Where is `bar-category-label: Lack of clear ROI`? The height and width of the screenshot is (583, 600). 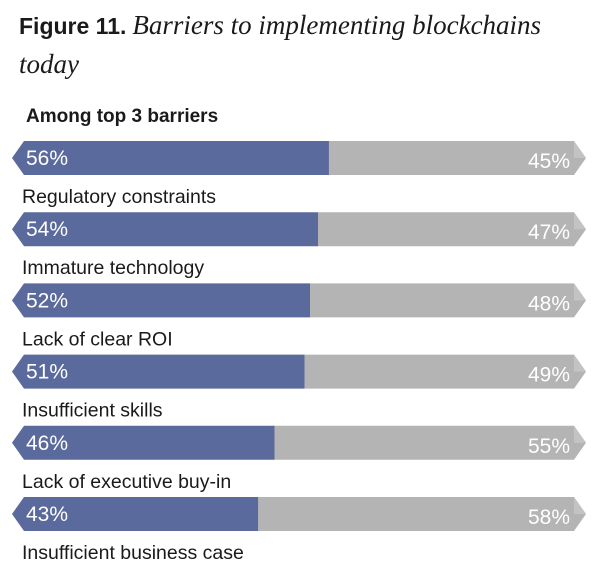 bar-category-label: Lack of clear ROI is located at coordinates (97, 339).